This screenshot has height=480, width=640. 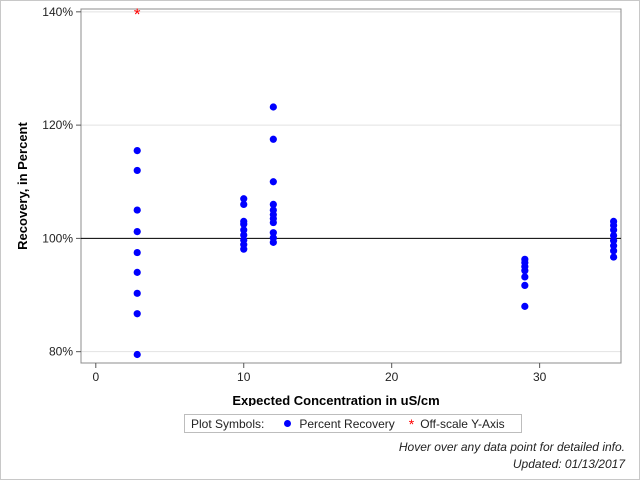 What do you see at coordinates (61, 182) in the screenshot?
I see `y-axis-ticks: 80% 100% 120% 140%` at bounding box center [61, 182].